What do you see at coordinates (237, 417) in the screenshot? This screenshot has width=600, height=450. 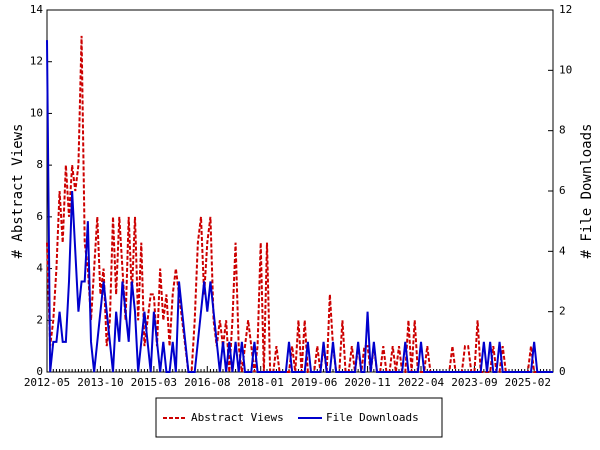 I see `legend-label: Abstract Views` at bounding box center [237, 417].